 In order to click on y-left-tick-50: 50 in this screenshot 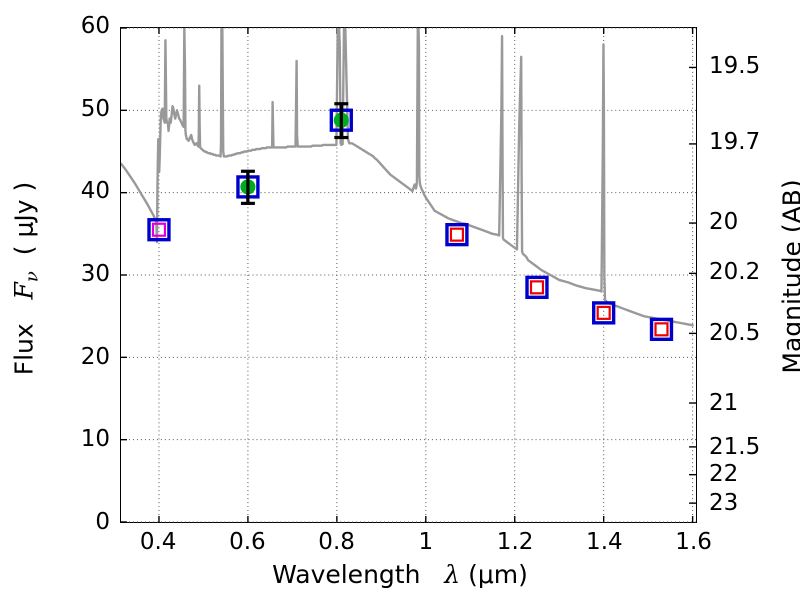, I will do `click(95, 108)`.